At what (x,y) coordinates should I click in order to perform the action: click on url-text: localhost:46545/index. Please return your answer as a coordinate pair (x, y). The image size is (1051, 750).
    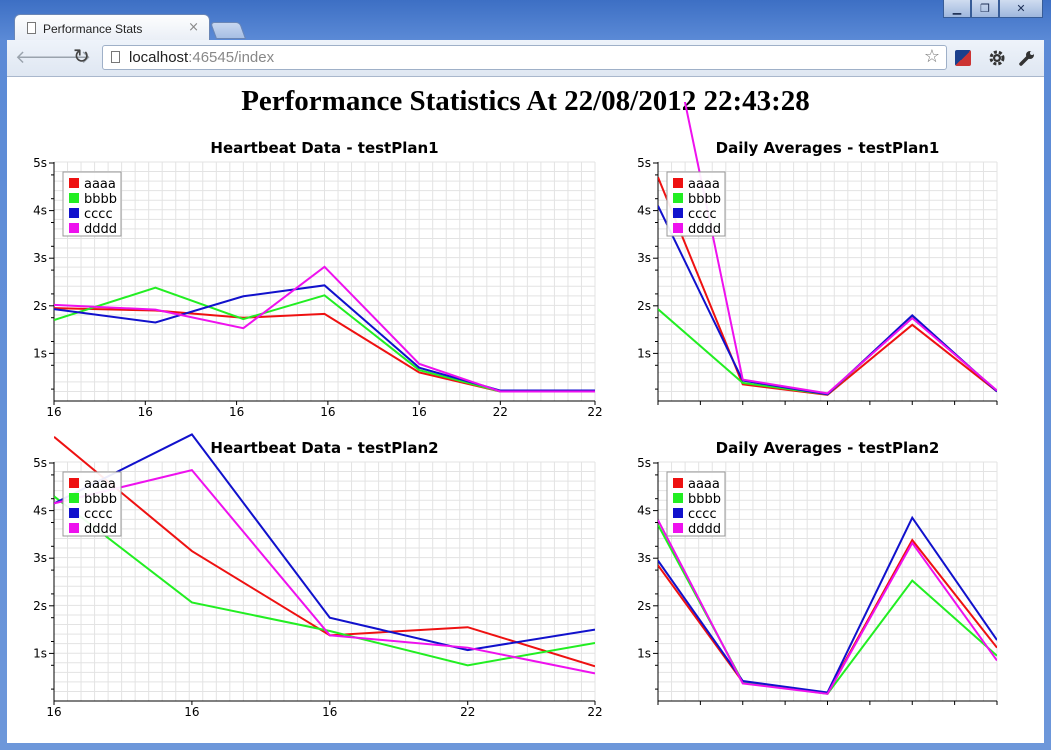
    Looking at the image, I should click on (201, 57).